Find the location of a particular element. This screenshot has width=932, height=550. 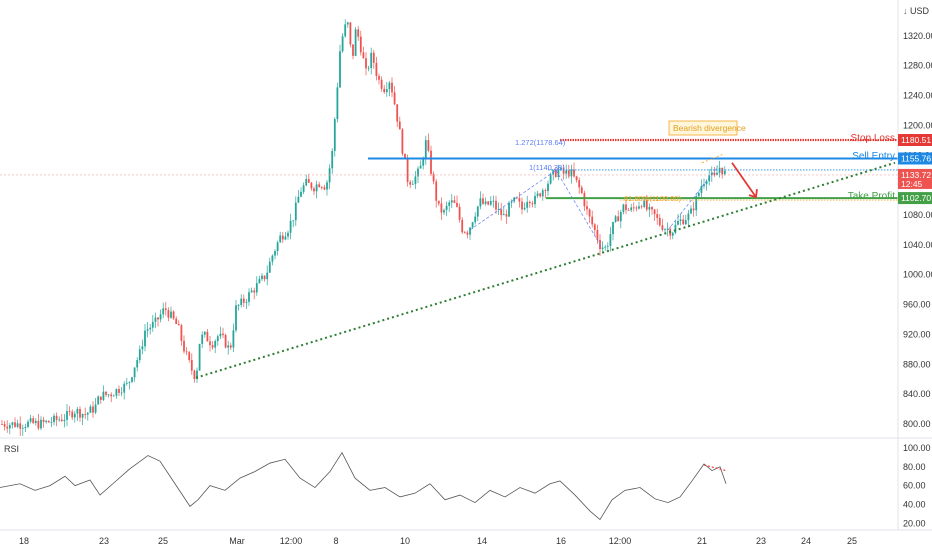

time-tick-label: 23 is located at coordinates (761, 541).